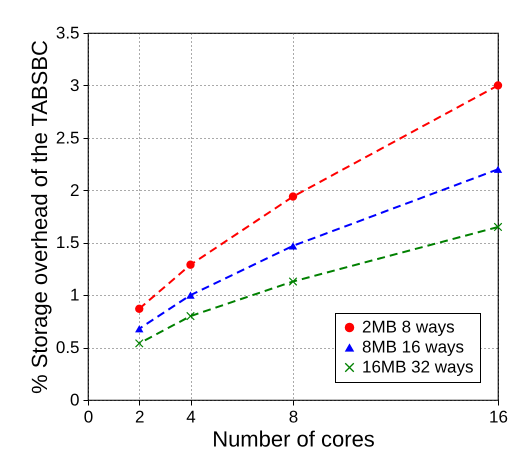 This screenshot has width=517, height=463. I want to click on y-tick-label: 1, so click(75, 295).